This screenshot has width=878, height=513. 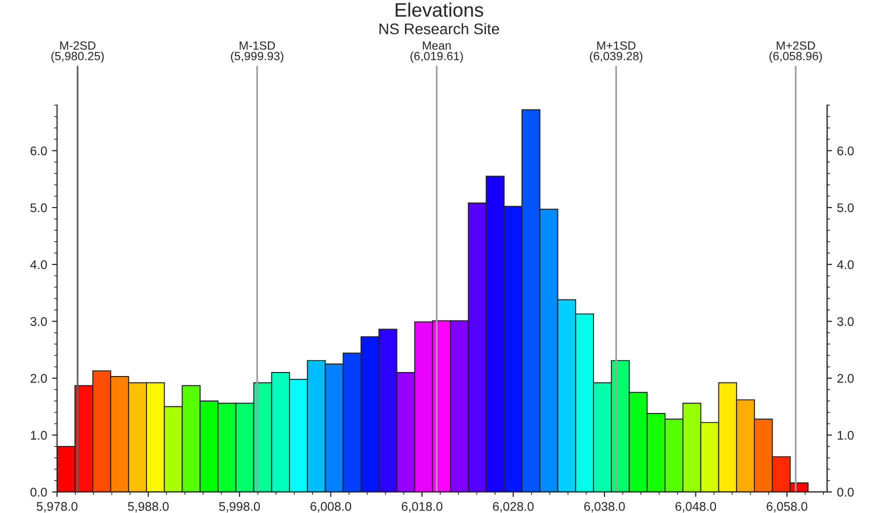 What do you see at coordinates (846, 435) in the screenshot?
I see `y2-tick-label: 1.0` at bounding box center [846, 435].